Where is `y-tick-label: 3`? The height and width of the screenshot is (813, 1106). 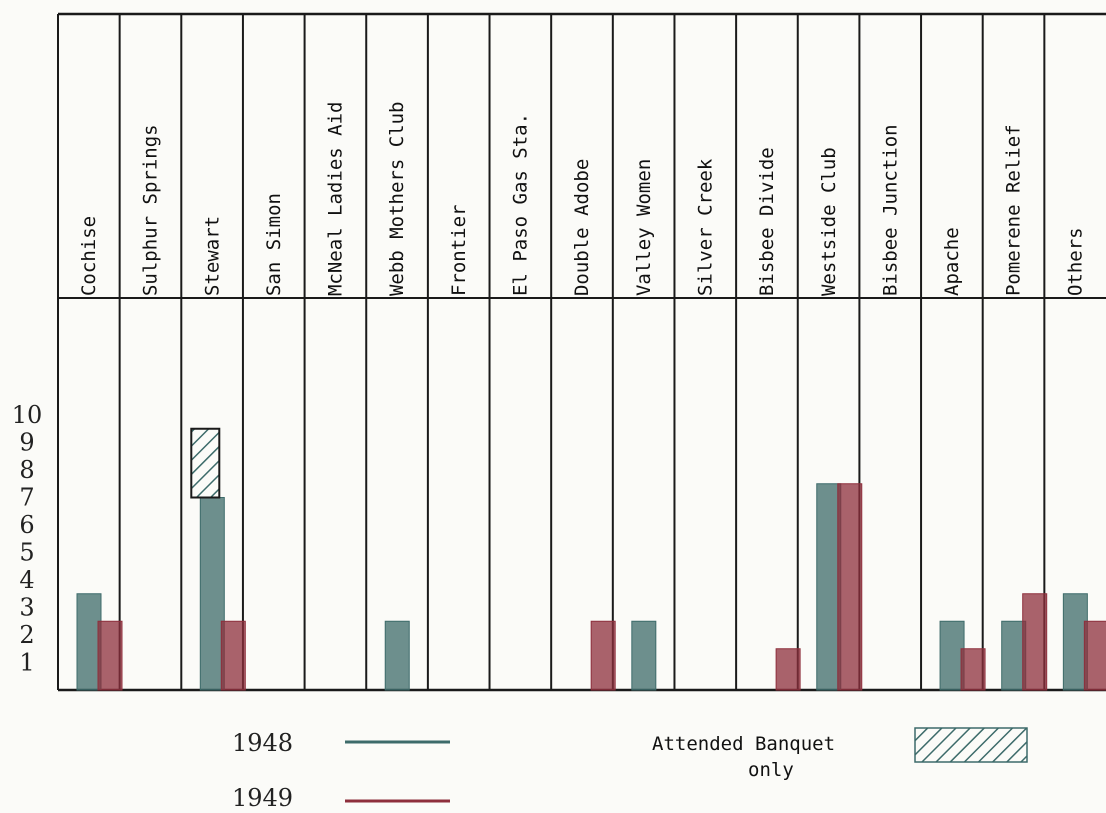
y-tick-label: 3 is located at coordinates (26, 608).